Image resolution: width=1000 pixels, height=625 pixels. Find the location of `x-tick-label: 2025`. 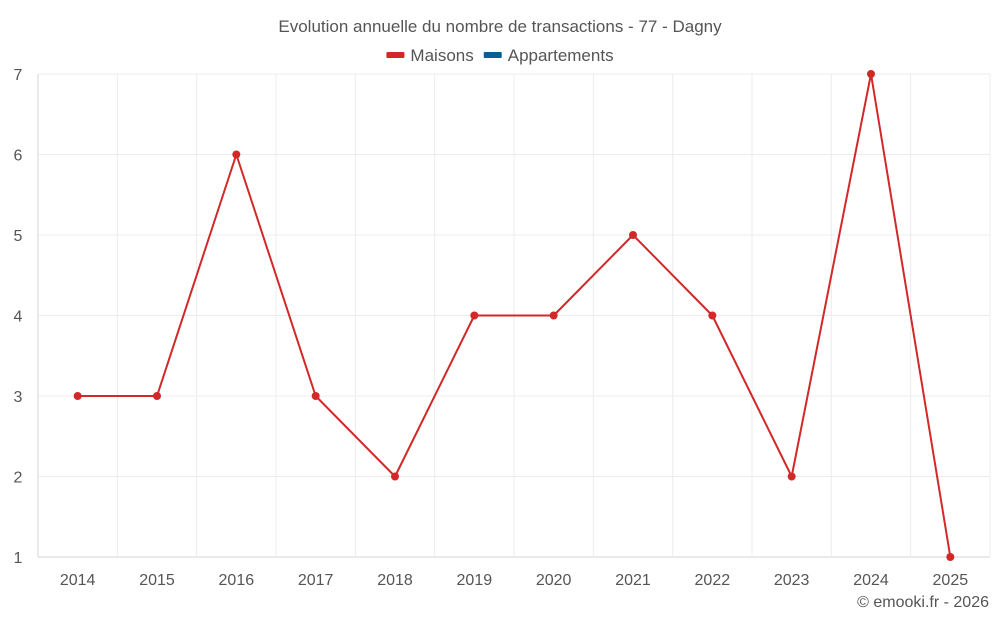

x-tick-label: 2025 is located at coordinates (951, 580).